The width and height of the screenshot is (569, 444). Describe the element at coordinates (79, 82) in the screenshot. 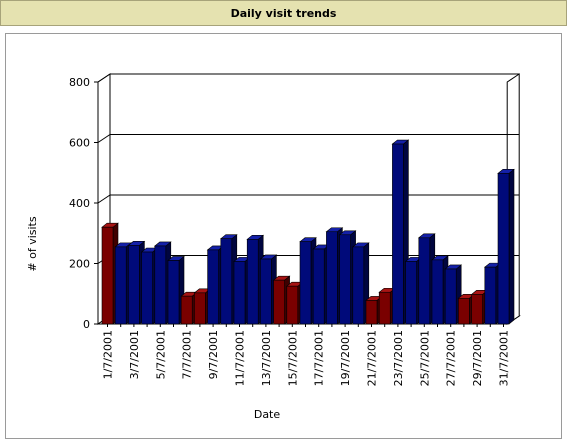

I see `y-tick-label: 800` at that location.